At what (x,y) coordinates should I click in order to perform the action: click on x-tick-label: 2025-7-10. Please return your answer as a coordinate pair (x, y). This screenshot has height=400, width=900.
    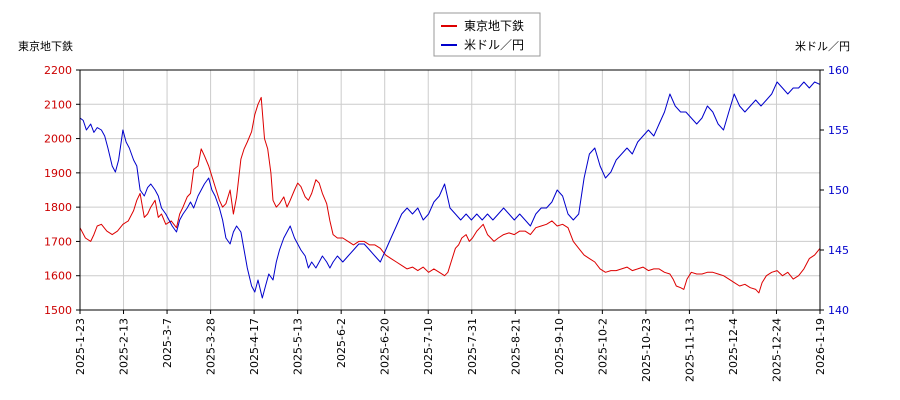
    Looking at the image, I should click on (428, 346).